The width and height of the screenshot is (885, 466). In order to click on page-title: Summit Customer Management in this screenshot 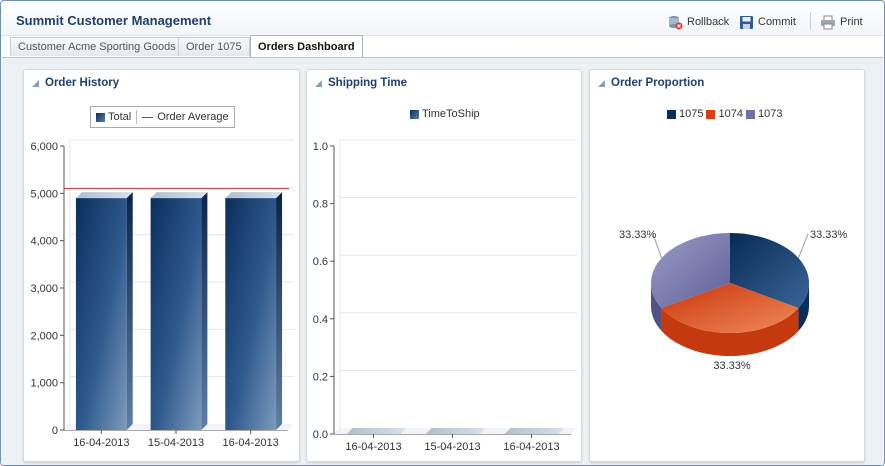, I will do `click(114, 20)`.